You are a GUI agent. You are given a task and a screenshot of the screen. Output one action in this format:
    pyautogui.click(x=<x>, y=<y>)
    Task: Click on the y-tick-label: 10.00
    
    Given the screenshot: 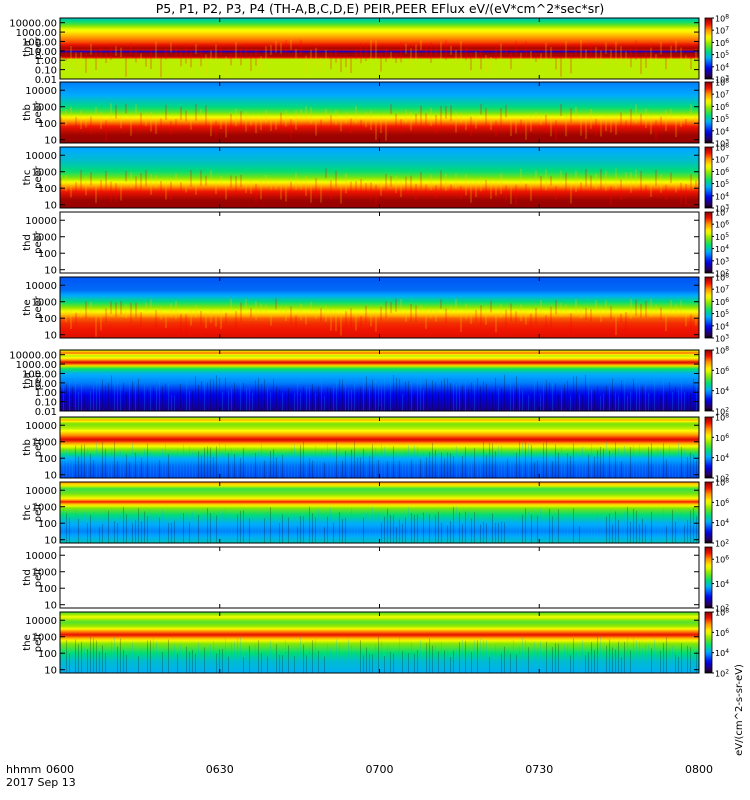 What is the action you would take?
    pyautogui.click(x=42, y=384)
    